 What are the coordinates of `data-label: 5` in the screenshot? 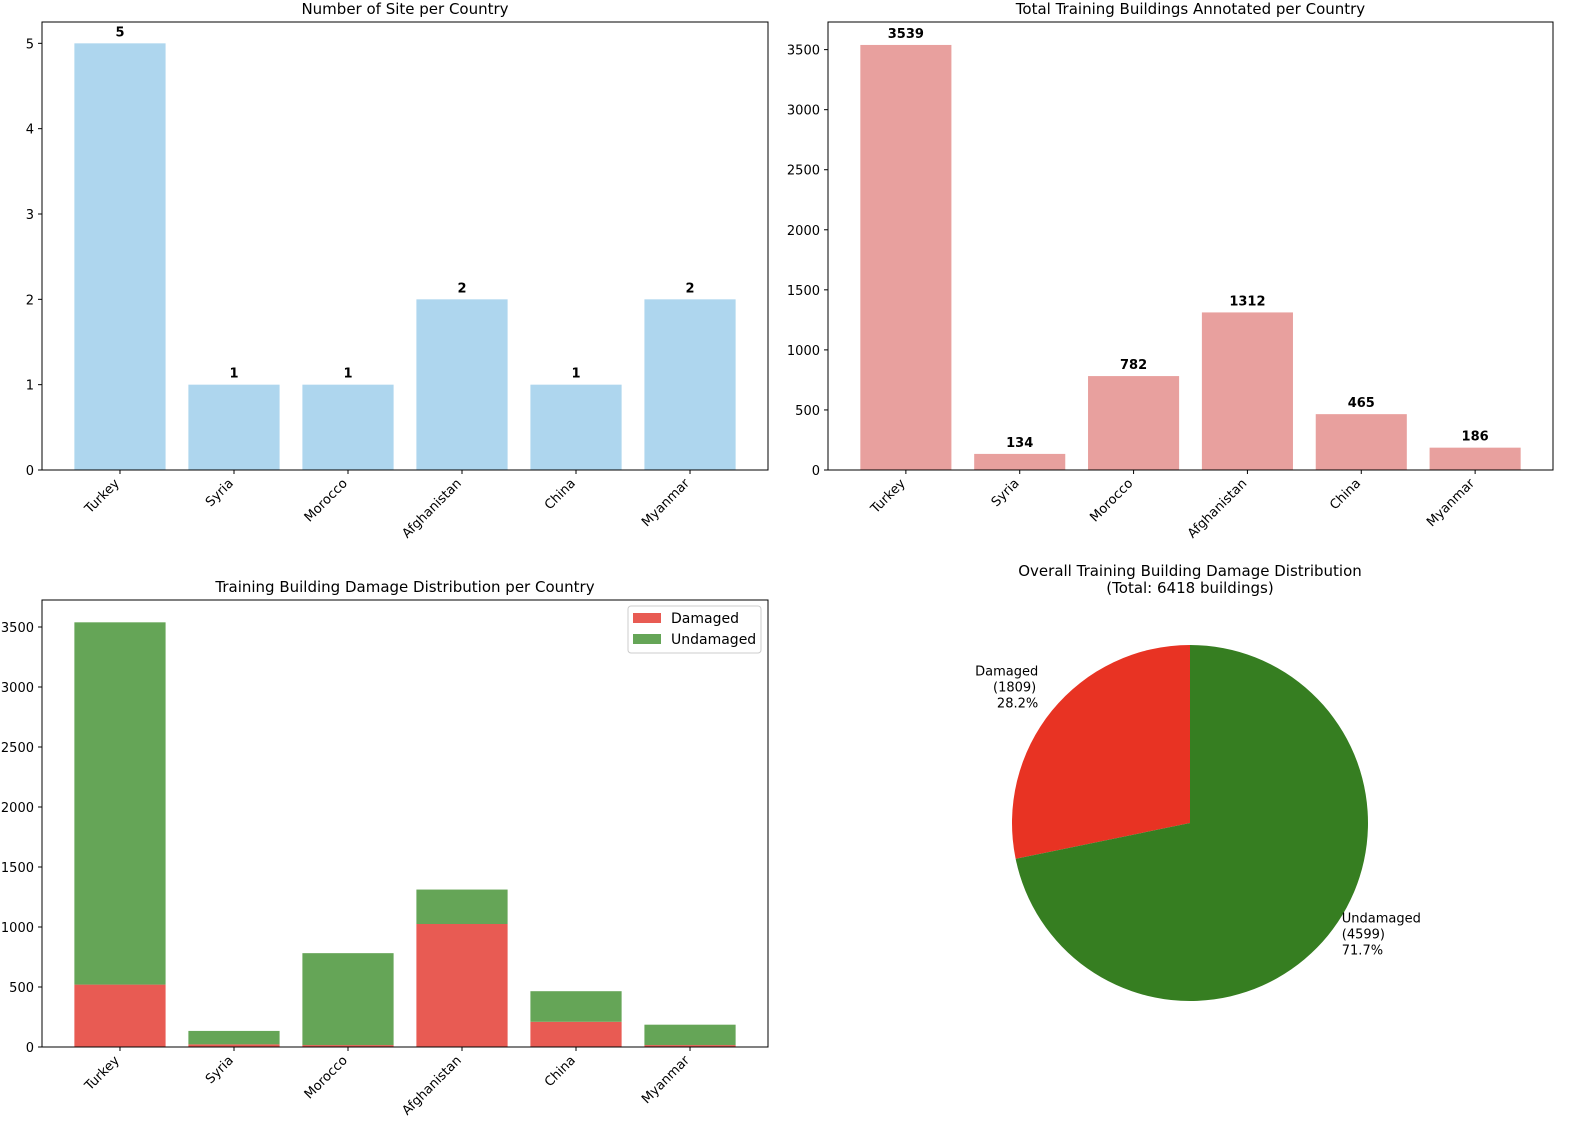 It's located at (119, 32).